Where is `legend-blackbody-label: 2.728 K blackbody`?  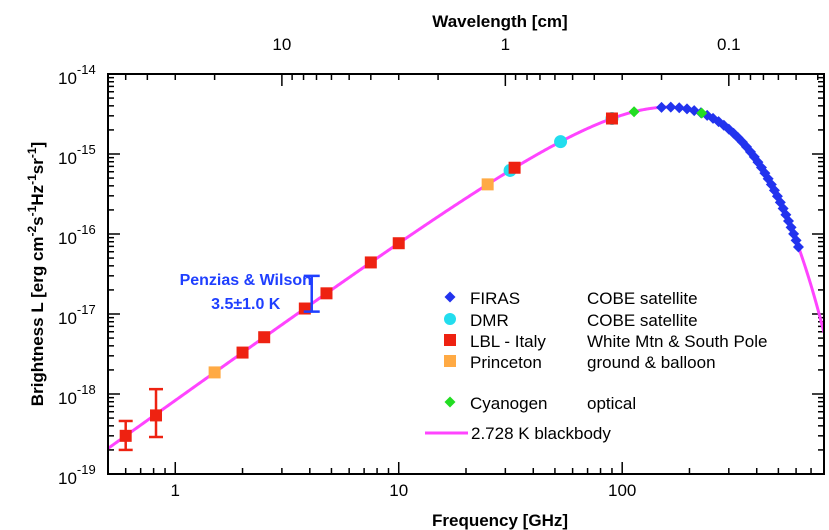
legend-blackbody-label: 2.728 K blackbody is located at coordinates (541, 433).